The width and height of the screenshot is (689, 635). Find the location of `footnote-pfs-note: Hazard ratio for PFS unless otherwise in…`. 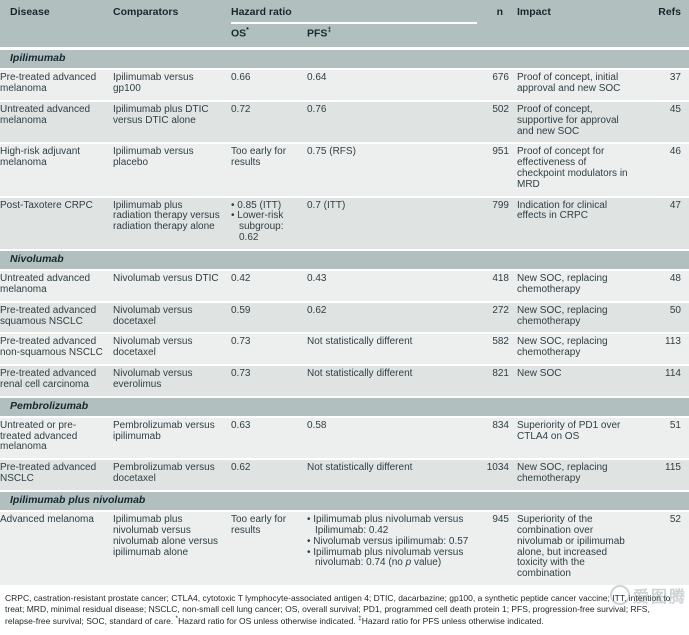

footnote-pfs-note: Hazard ratio for PFS unless otherwise in… is located at coordinates (452, 620).